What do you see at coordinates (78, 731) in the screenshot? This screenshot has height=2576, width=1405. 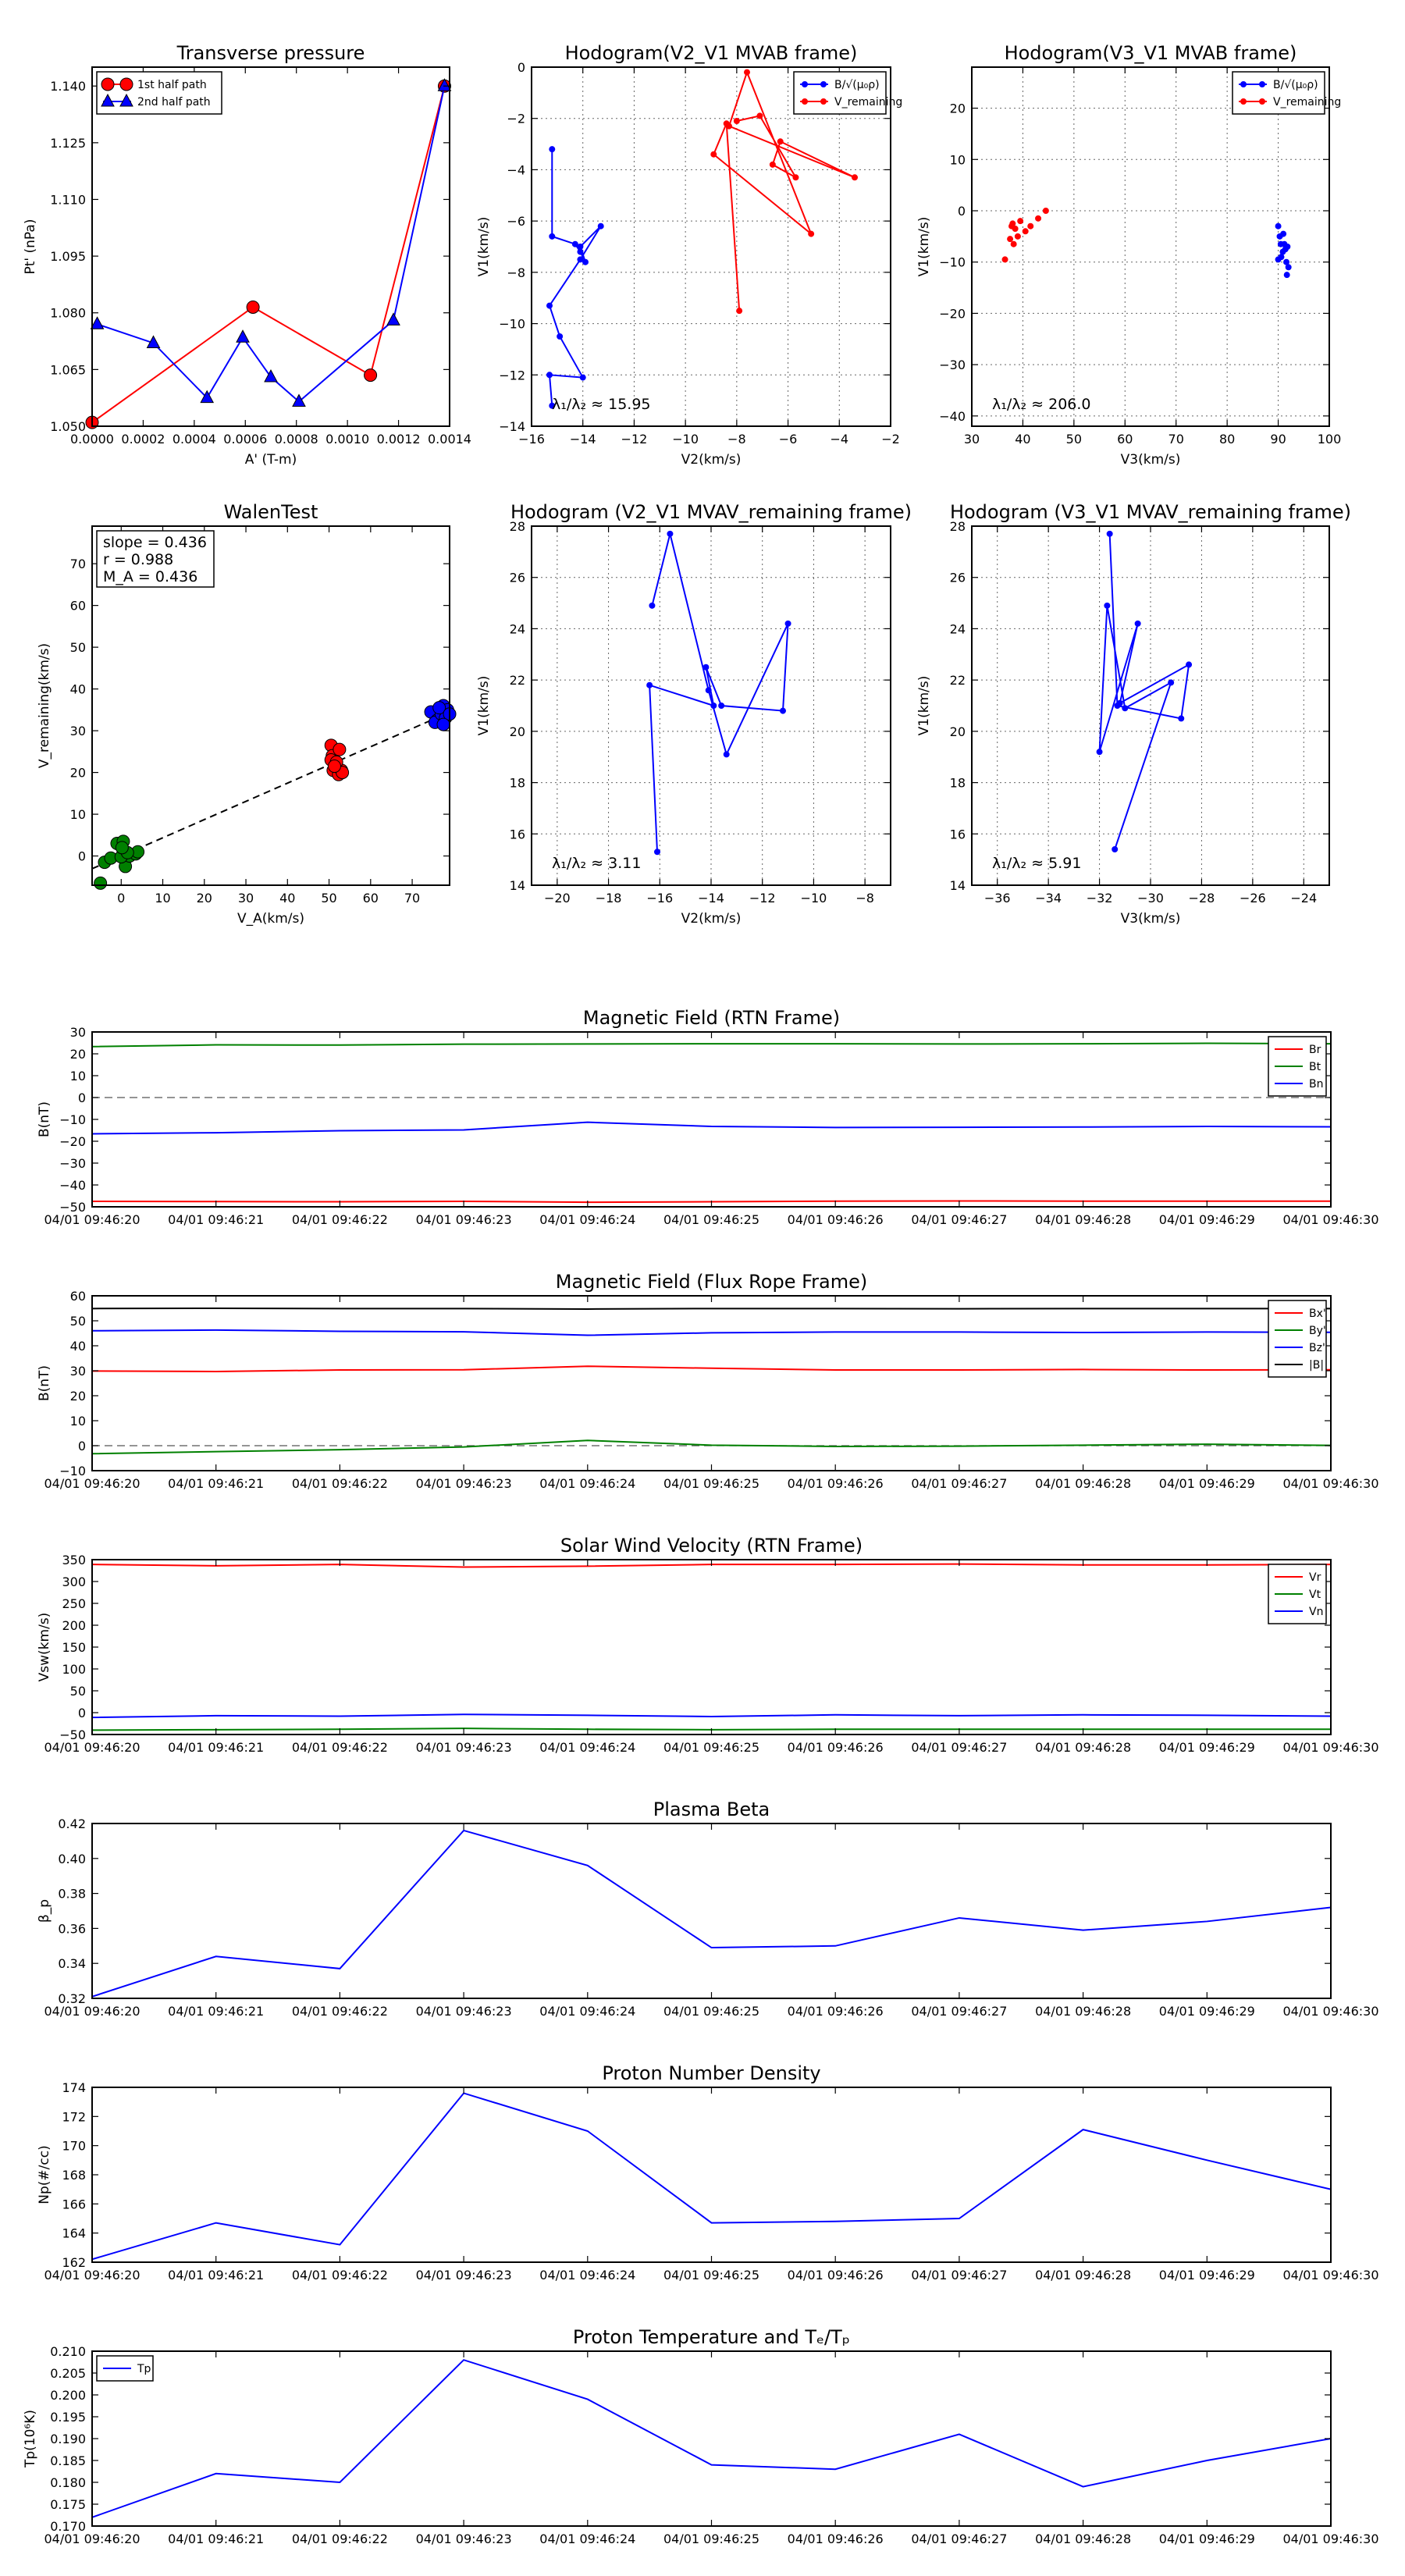 I see `y-tick-label: 30` at bounding box center [78, 731].